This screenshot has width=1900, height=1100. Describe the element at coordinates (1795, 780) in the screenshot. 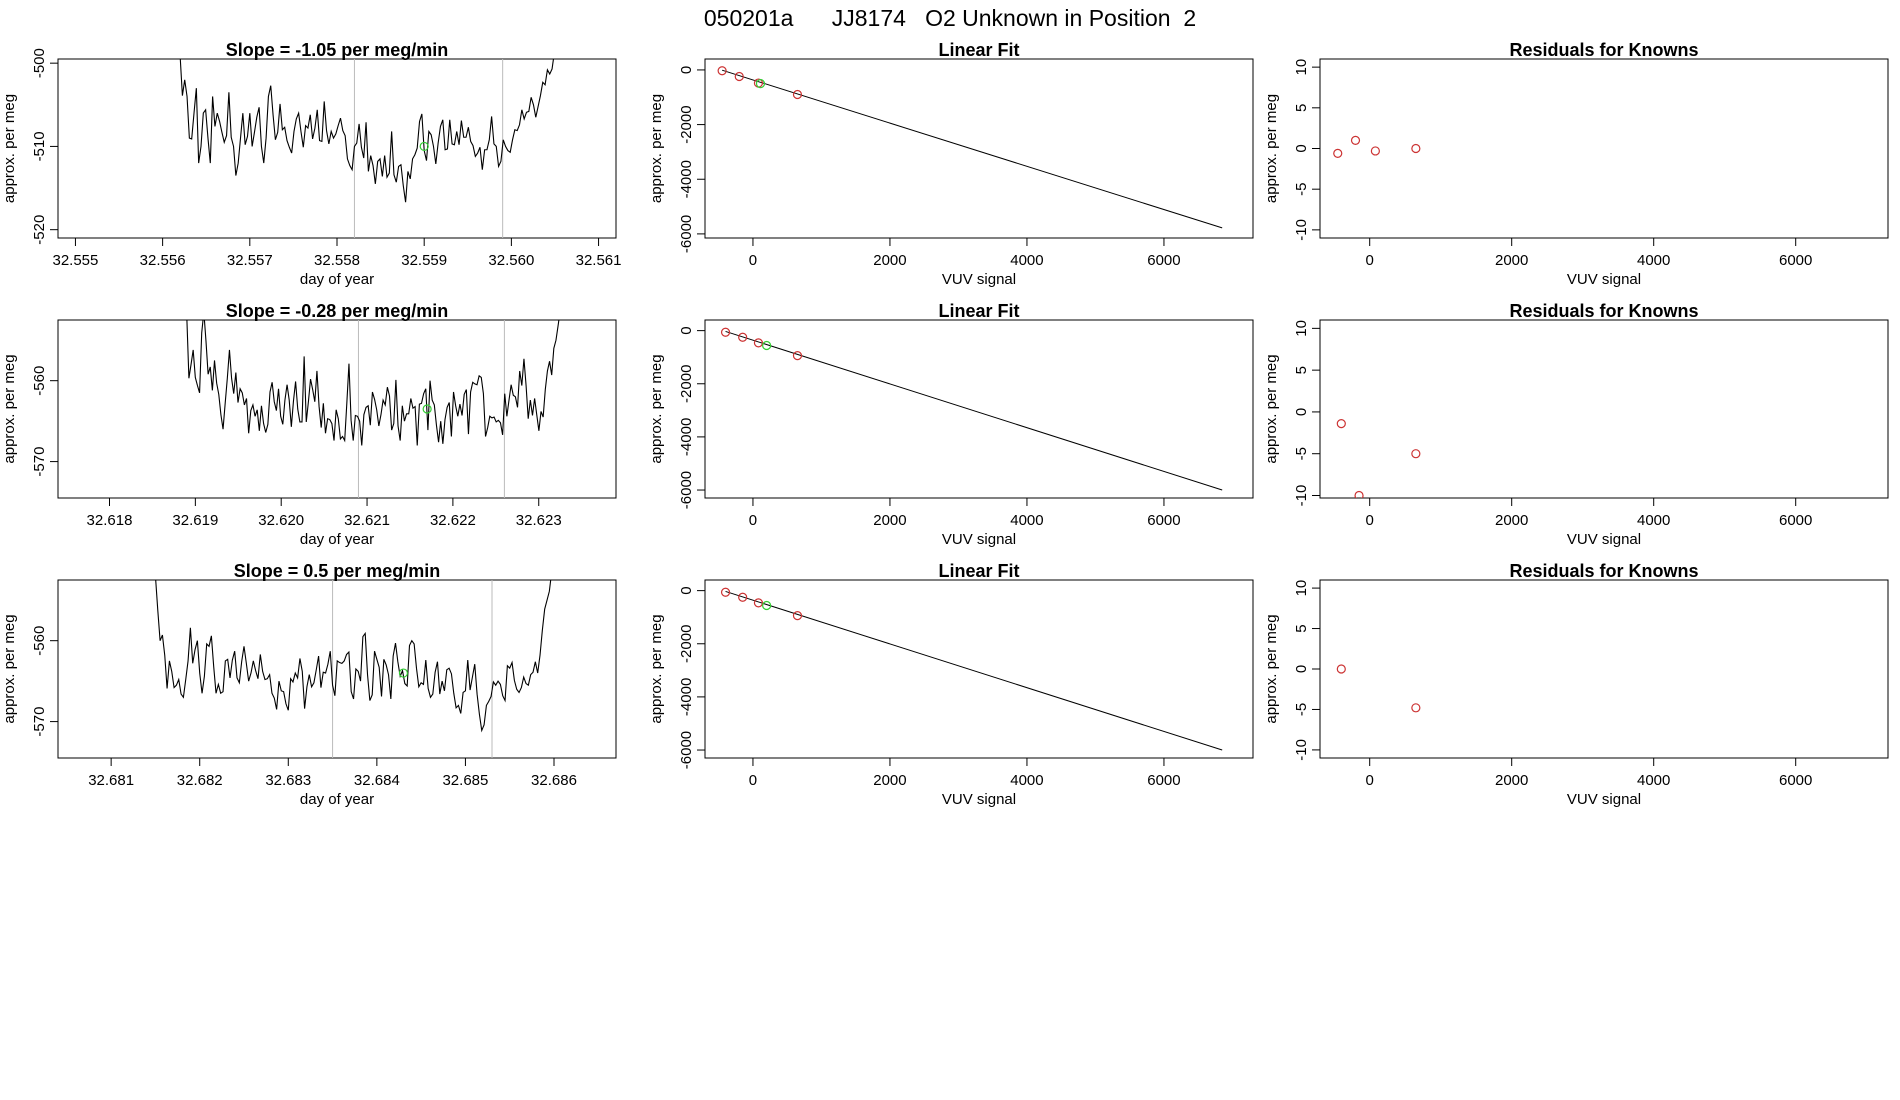

I see `r3-residuals-xtick-label: 6000` at that location.